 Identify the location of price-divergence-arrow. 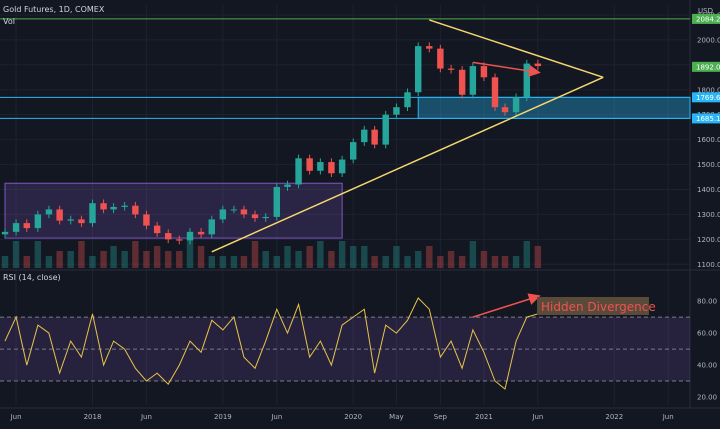
(506, 69).